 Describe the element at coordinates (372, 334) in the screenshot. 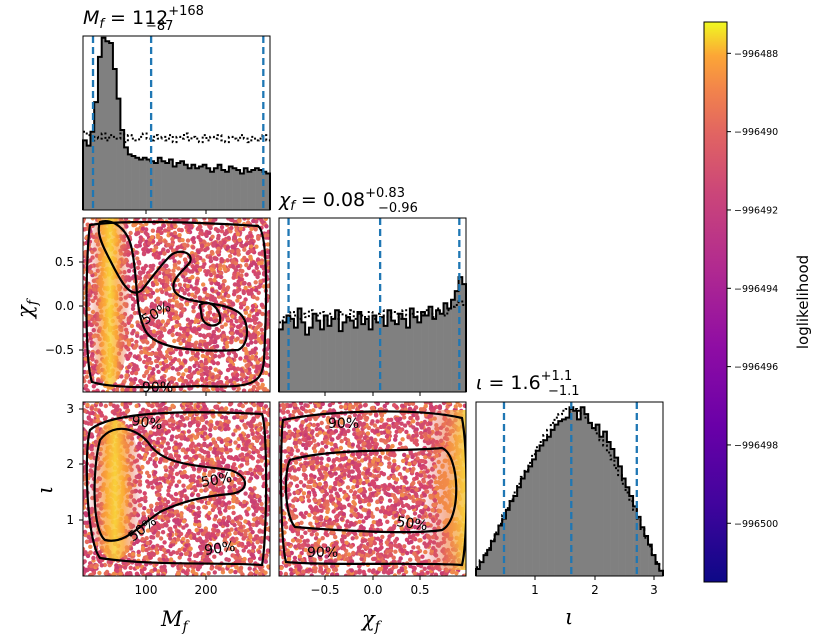

I see `chif-step-solid` at that location.